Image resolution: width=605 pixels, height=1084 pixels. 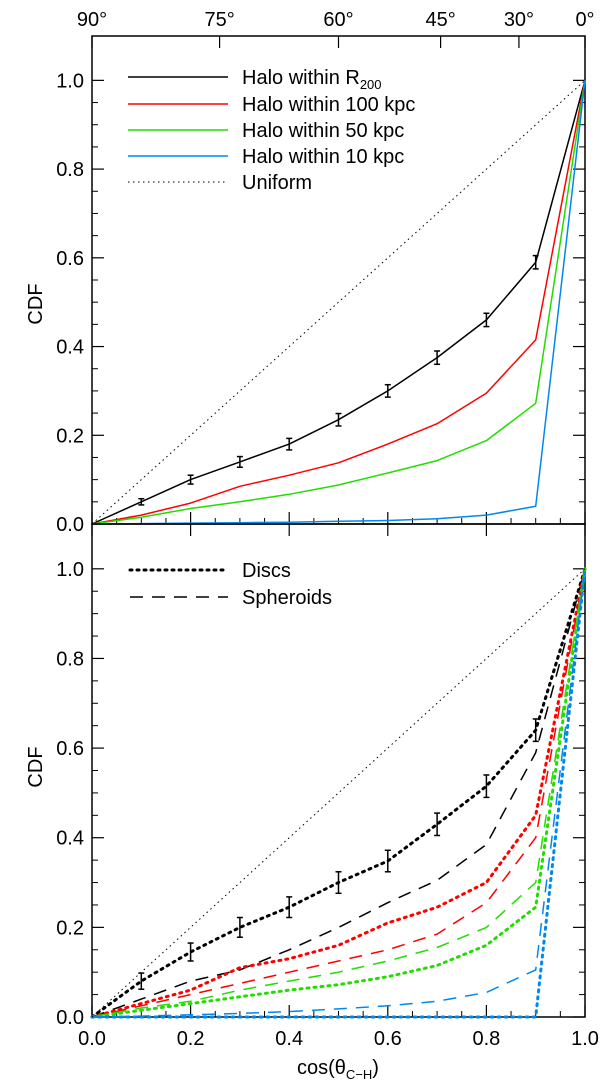 What do you see at coordinates (338, 1069) in the screenshot?
I see `x-axis-label: cos(θC−H)` at bounding box center [338, 1069].